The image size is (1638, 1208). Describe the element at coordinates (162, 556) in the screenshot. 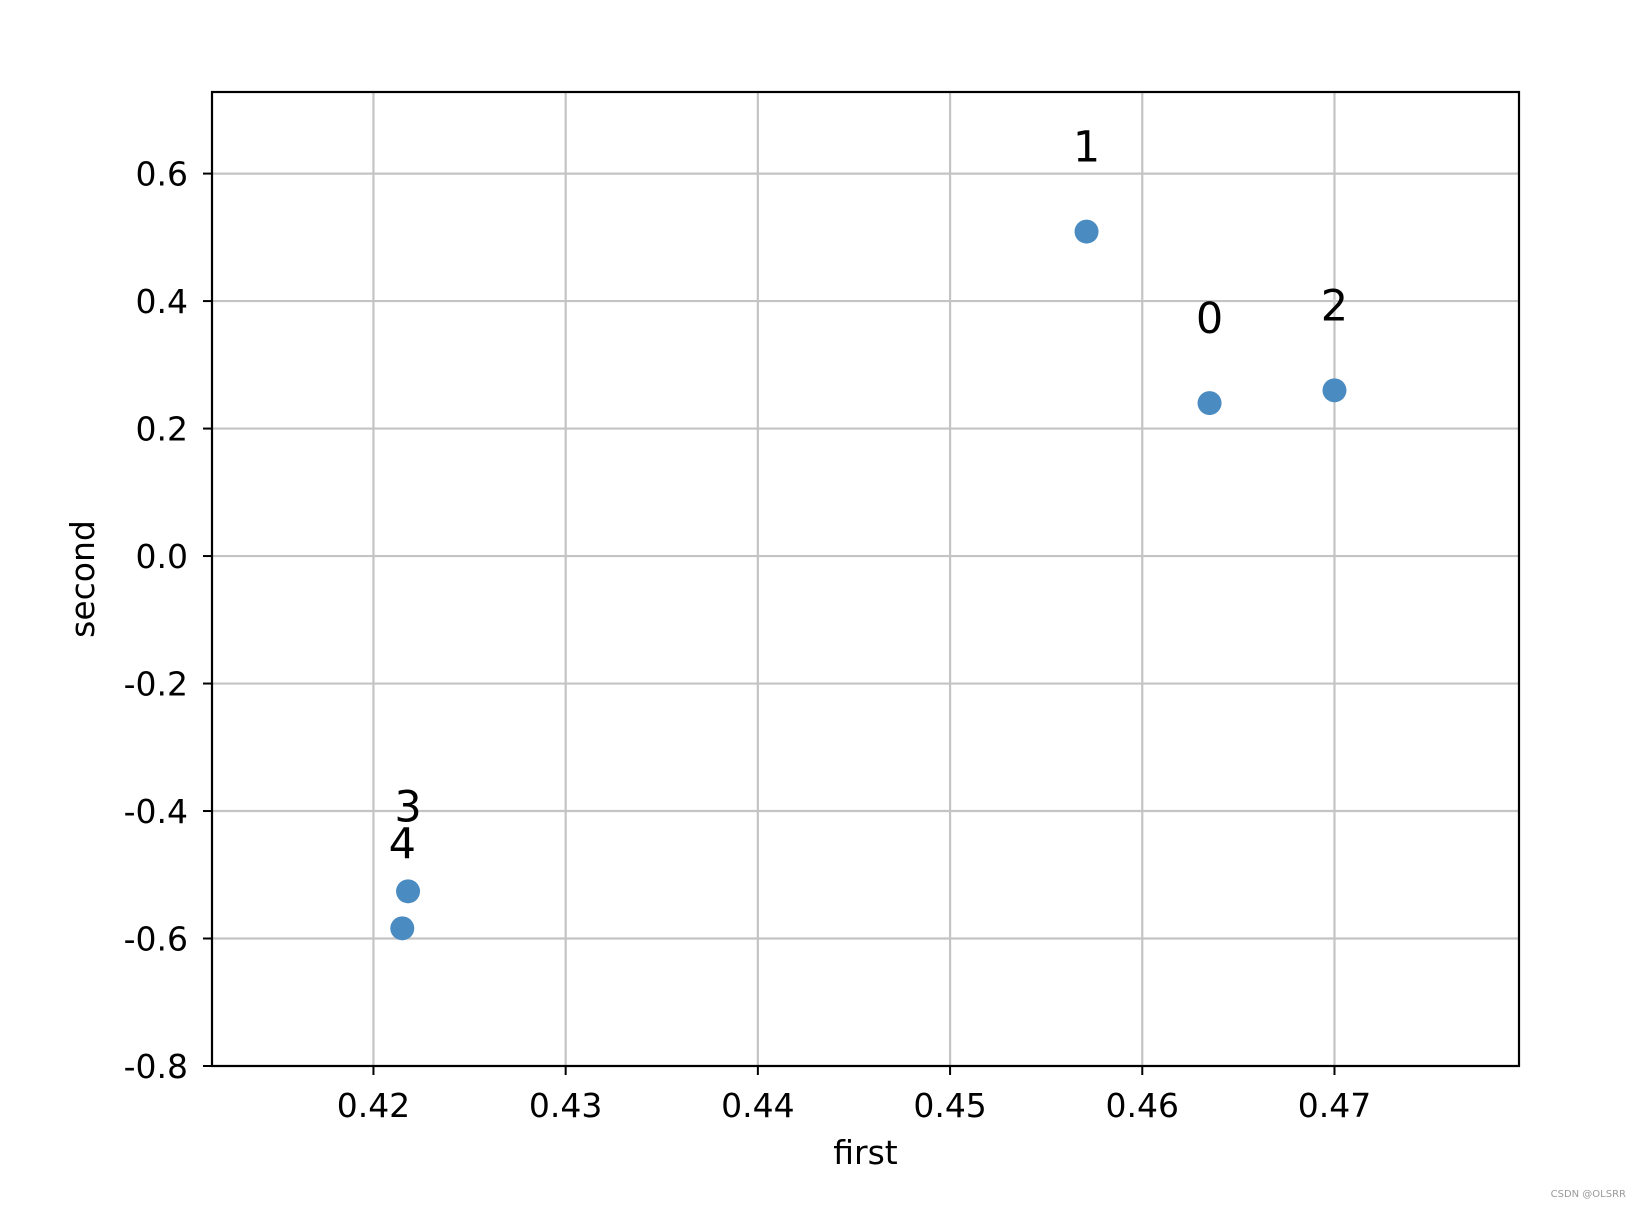

I see `y-tick-label: 0.0` at that location.